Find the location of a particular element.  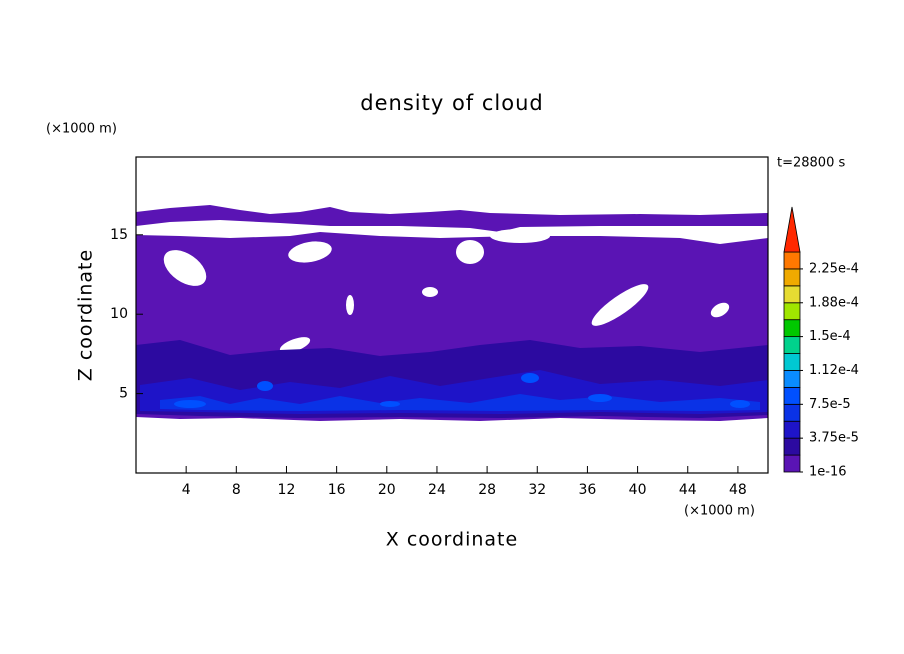

time-annotation: t=28800 s is located at coordinates (811, 163).